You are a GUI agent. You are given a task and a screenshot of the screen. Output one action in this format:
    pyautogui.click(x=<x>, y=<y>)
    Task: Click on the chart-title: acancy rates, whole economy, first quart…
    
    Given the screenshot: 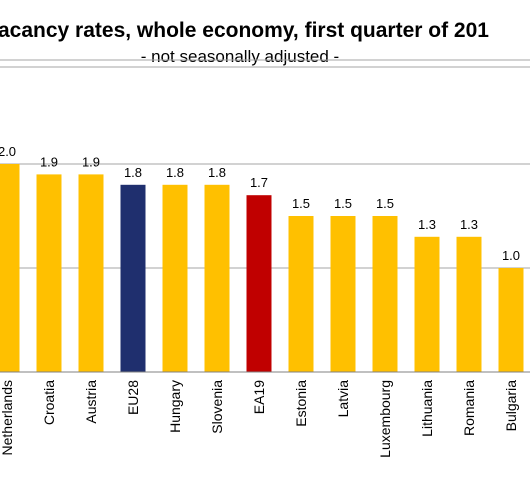 What is the action you would take?
    pyautogui.click(x=244, y=30)
    